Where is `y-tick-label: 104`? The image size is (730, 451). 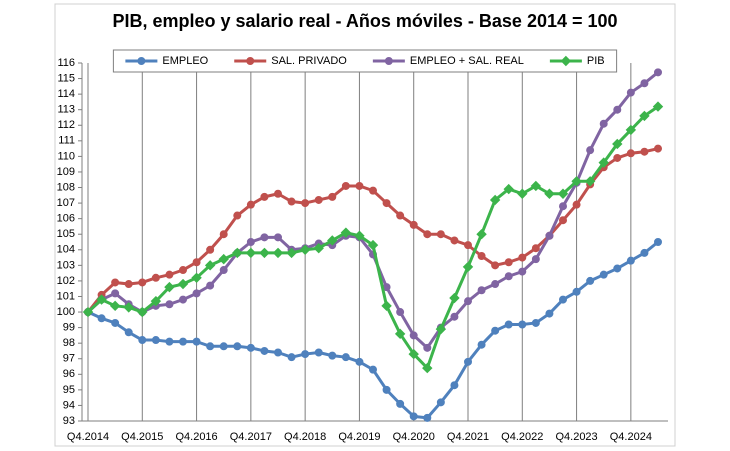
y-tick-label: 104 is located at coordinates (66, 250).